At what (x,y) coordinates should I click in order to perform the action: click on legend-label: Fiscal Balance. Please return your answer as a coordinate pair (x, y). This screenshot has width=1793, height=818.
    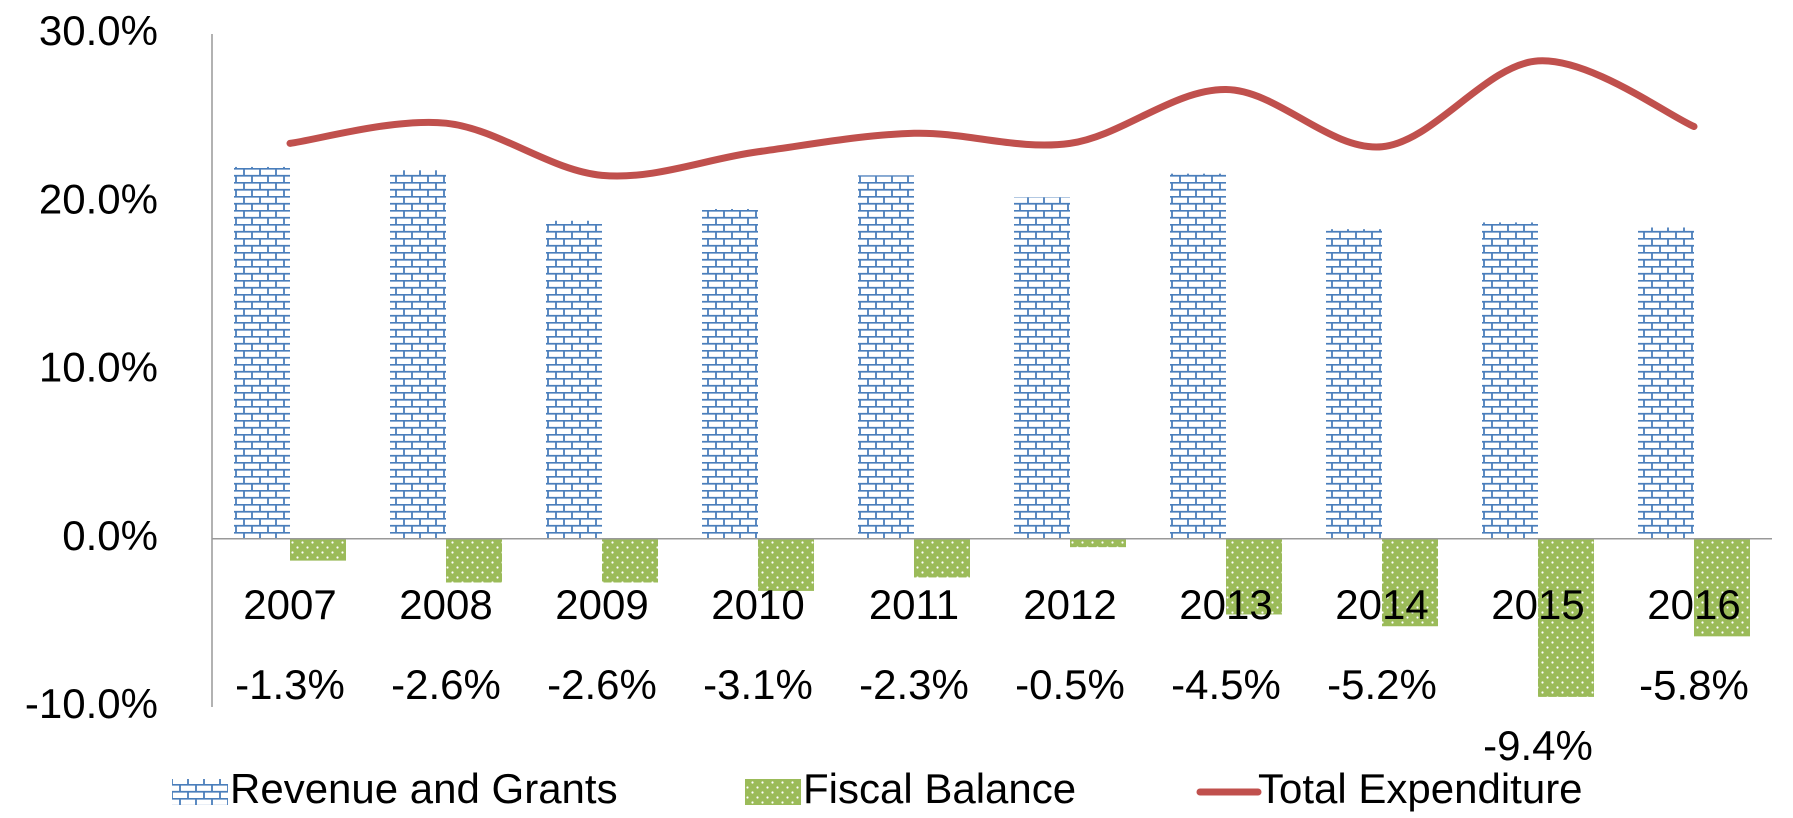
    Looking at the image, I should click on (939, 788).